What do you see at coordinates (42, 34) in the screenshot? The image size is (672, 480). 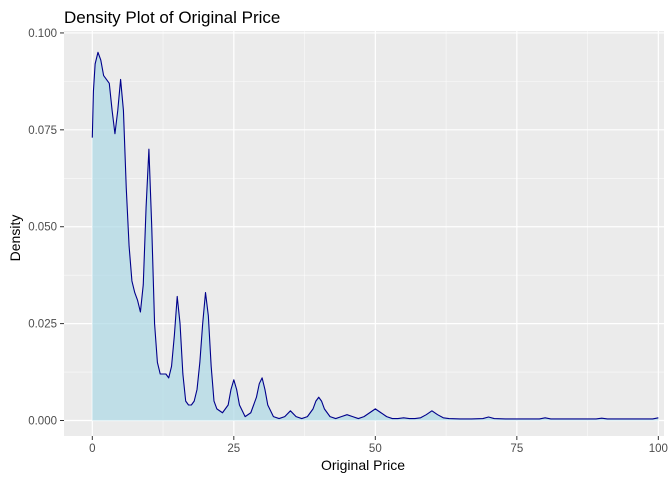 I see `y-tick-label: 0.100` at bounding box center [42, 34].